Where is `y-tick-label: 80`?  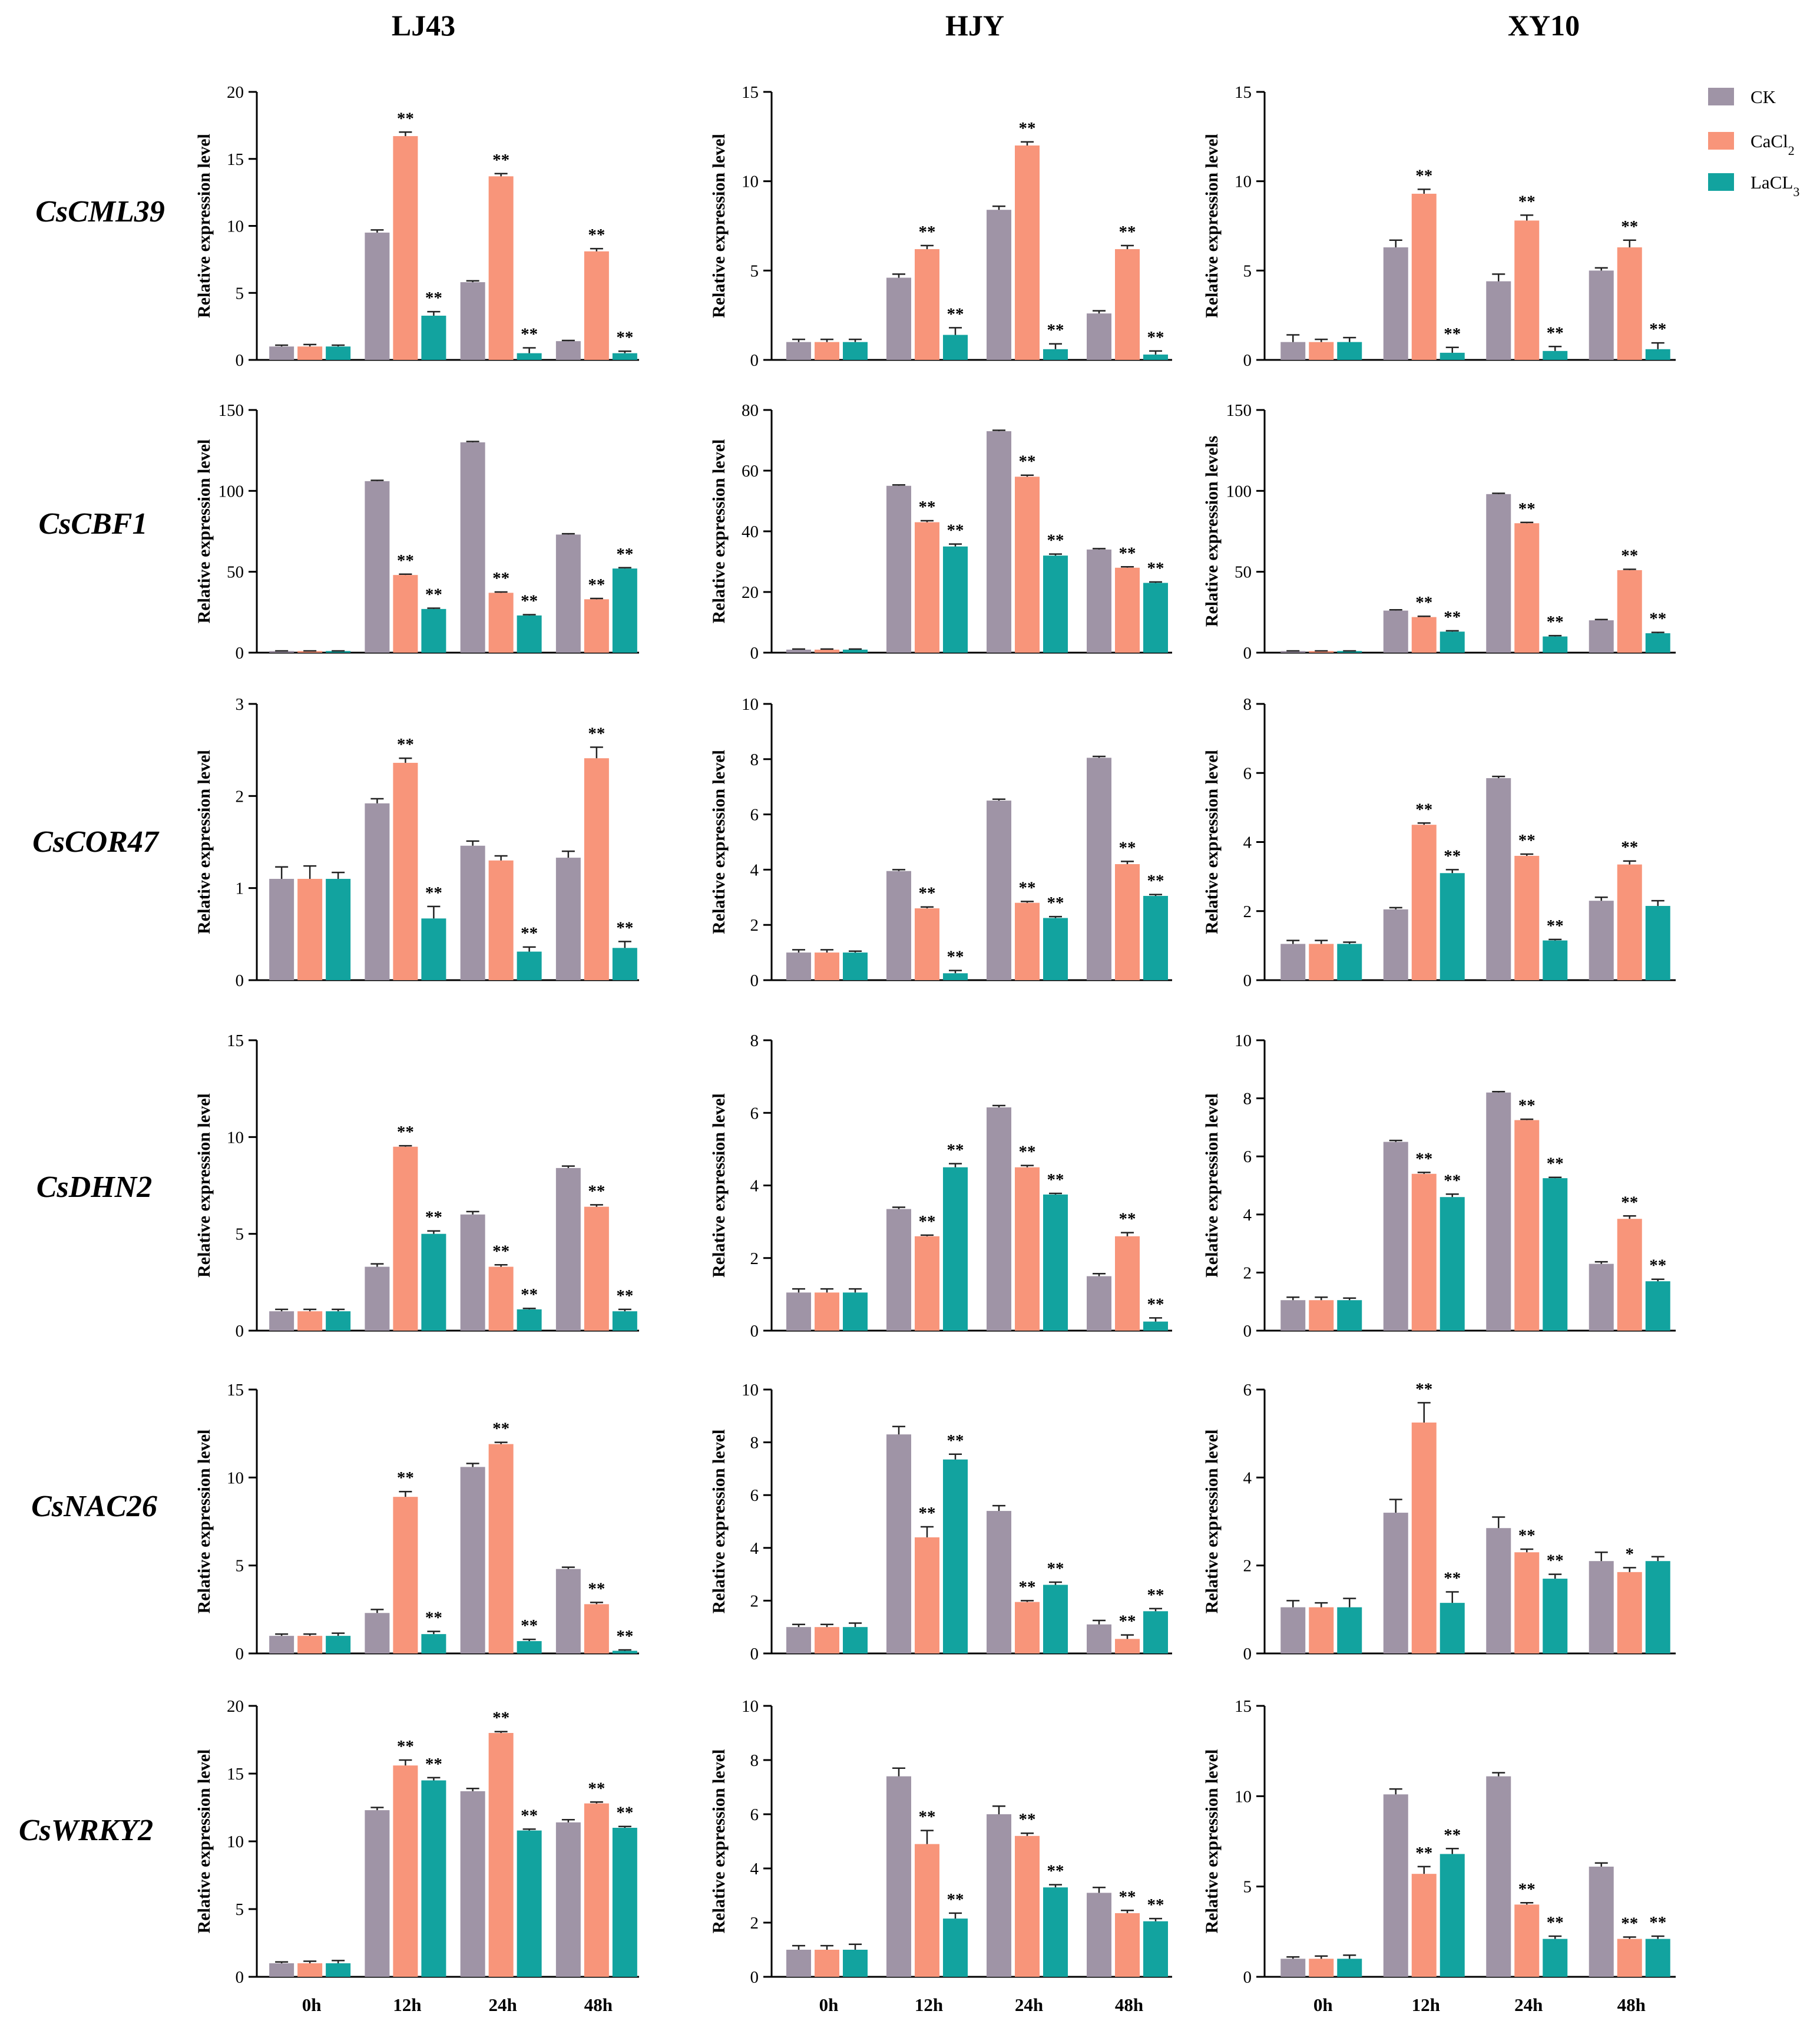 y-tick-label: 80 is located at coordinates (750, 410).